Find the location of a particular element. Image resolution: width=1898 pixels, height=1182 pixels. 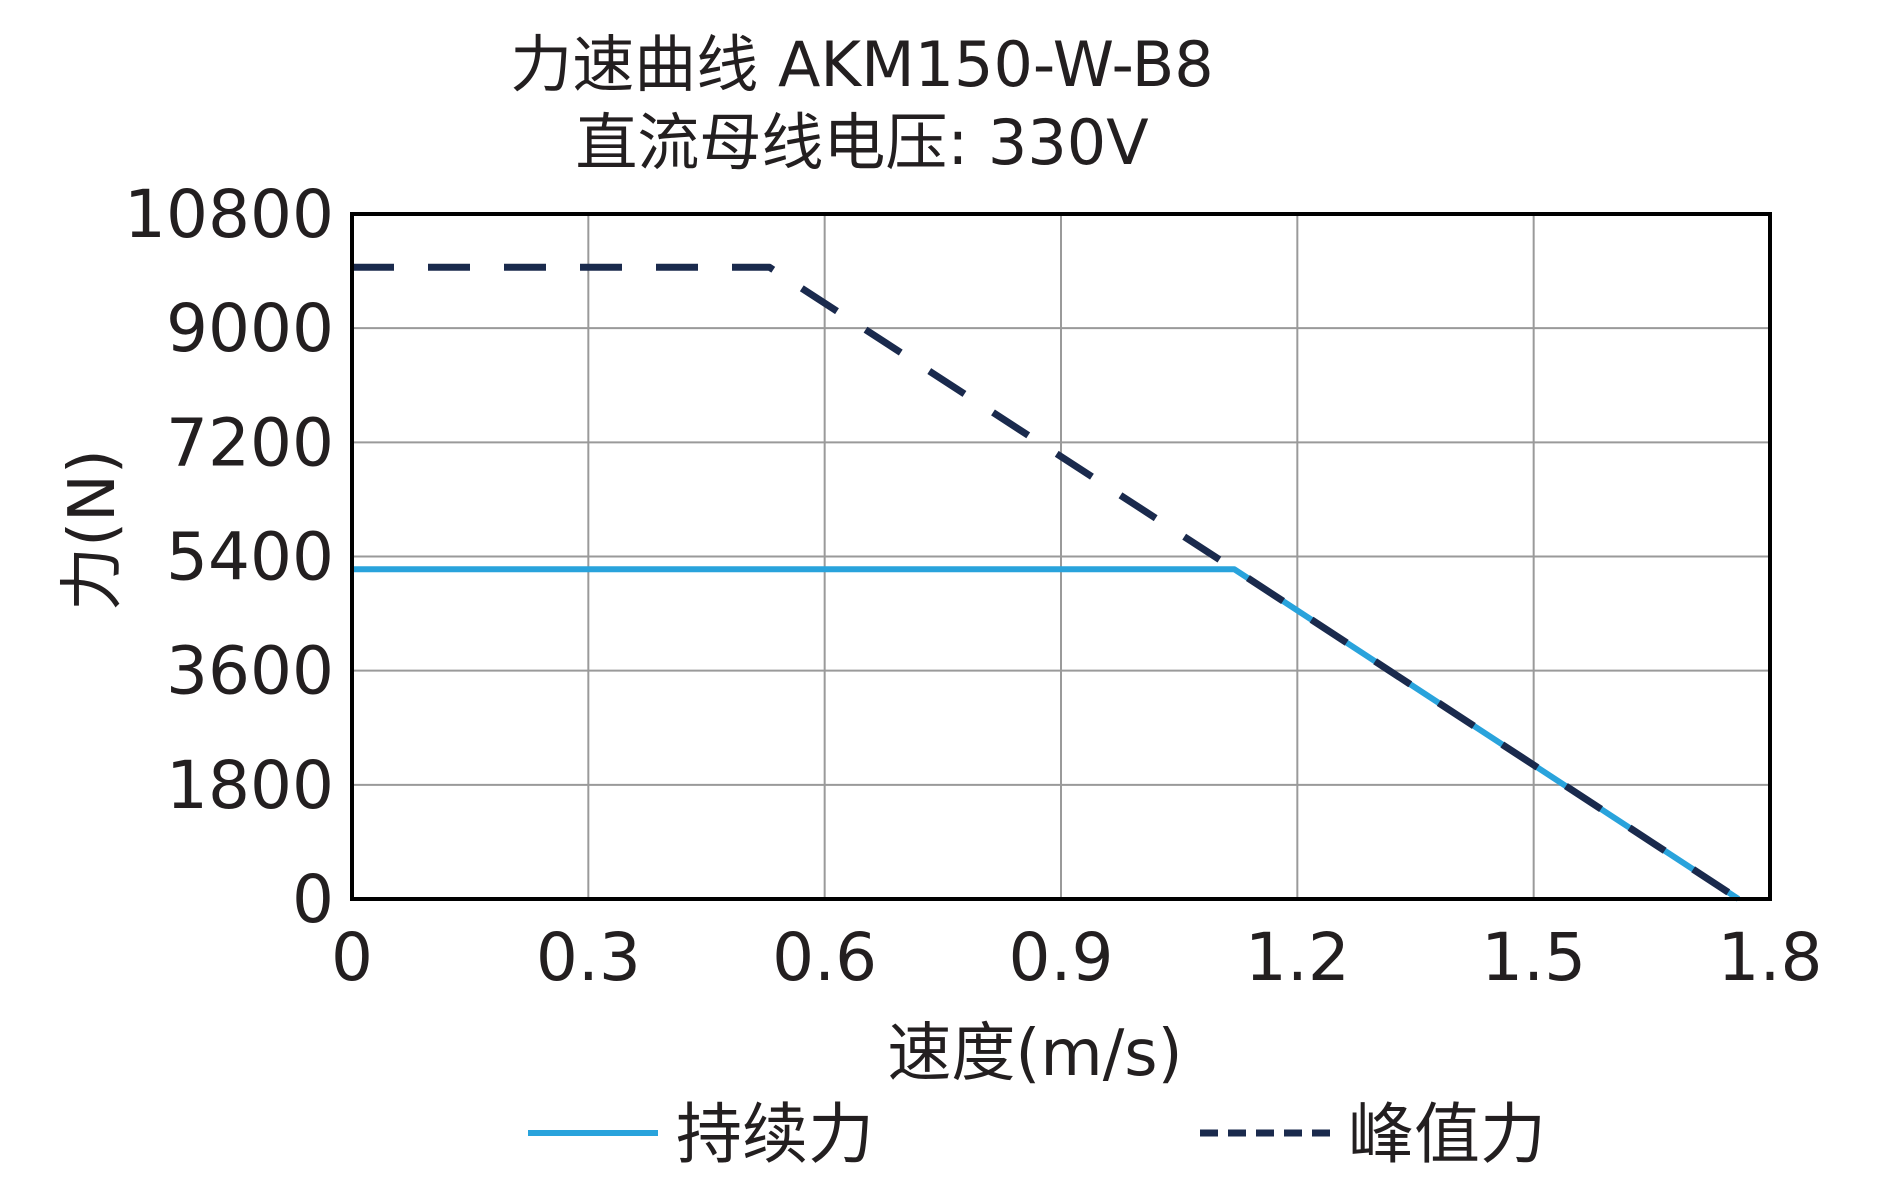

x-tick-label: 1.2 is located at coordinates (1297, 957).